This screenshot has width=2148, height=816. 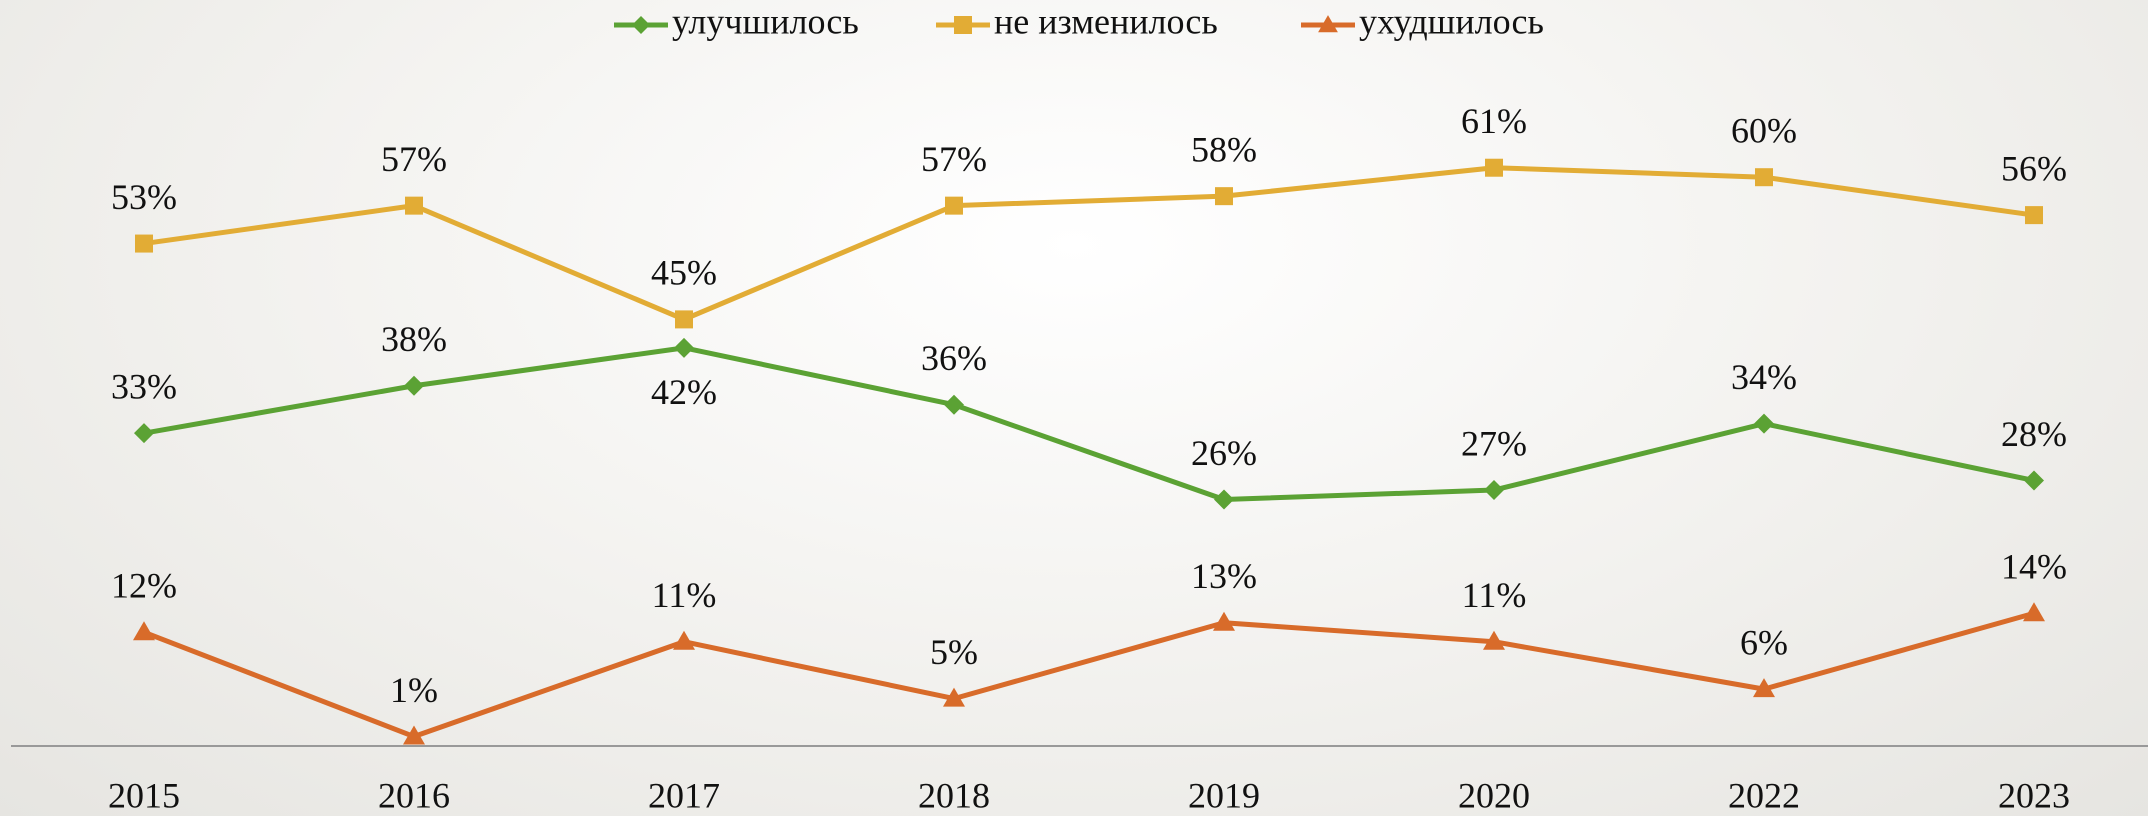 I want to click on data-label: 53%, so click(x=144, y=197).